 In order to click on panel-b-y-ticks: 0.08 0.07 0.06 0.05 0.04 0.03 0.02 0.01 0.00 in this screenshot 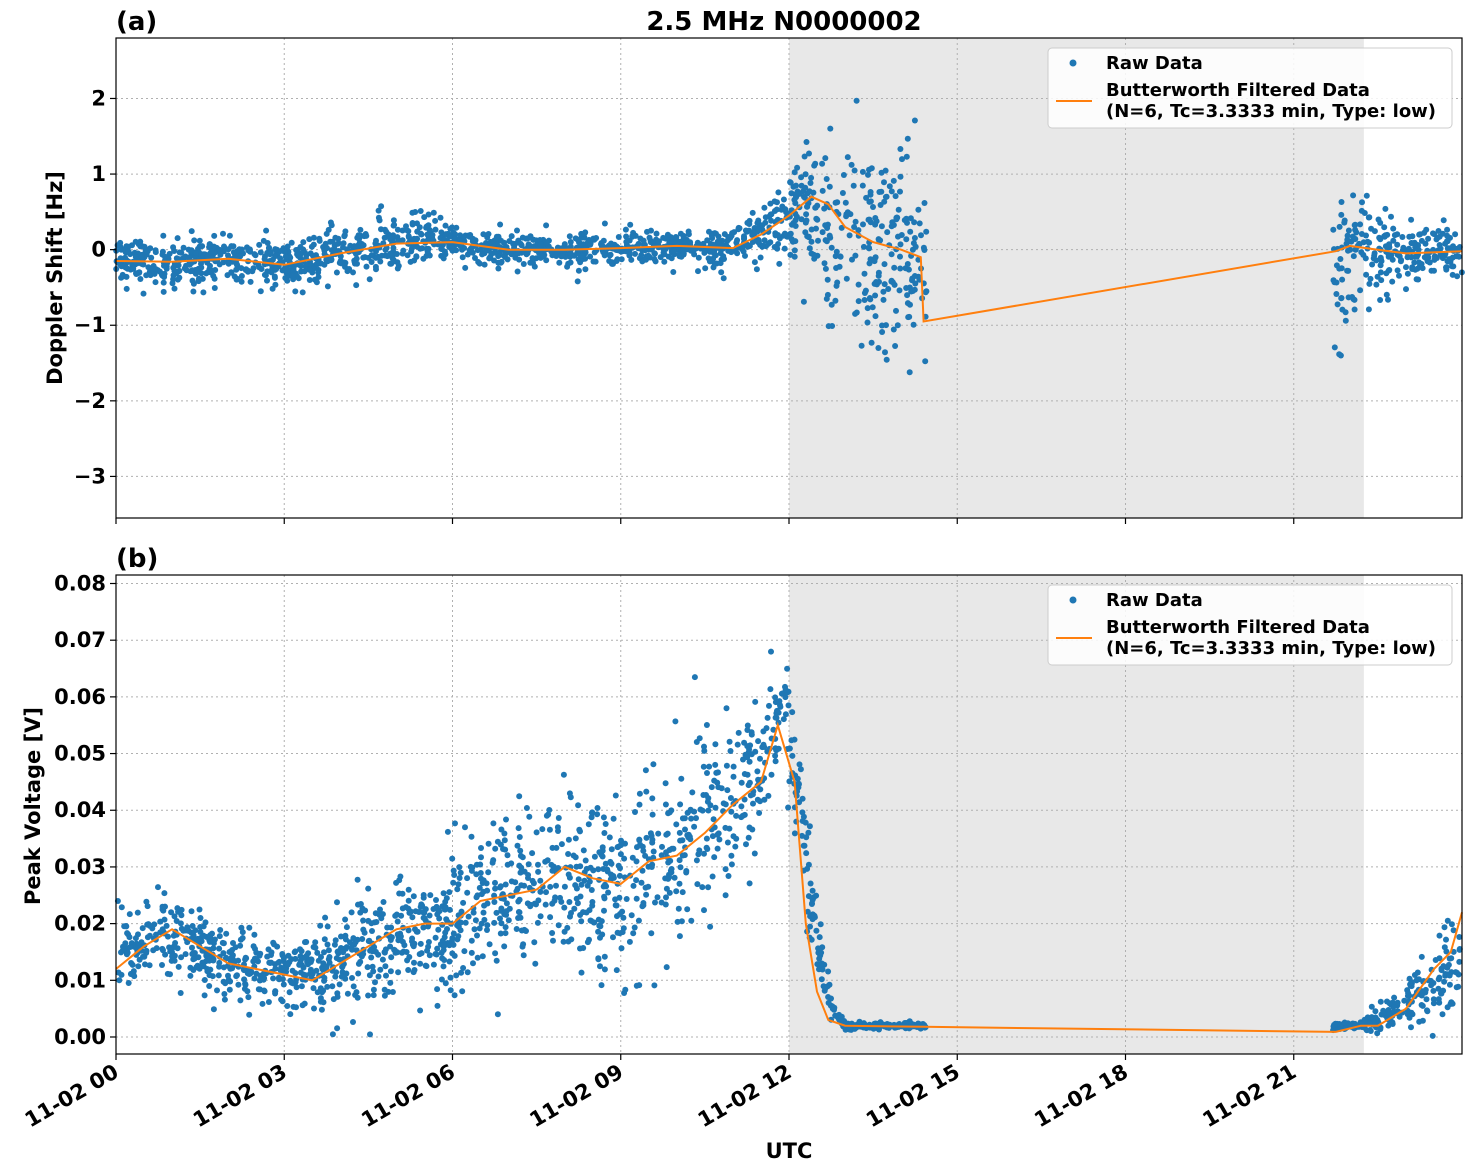, I will do `click(85, 810)`.